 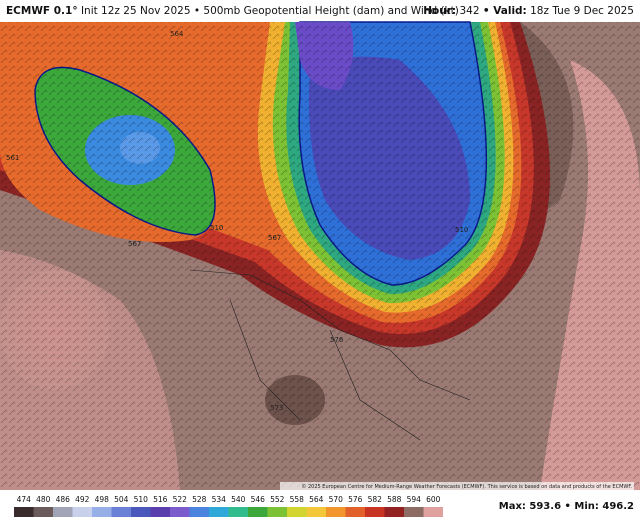 What do you see at coordinates (582, 11) in the screenshot?
I see `valid: 18z Tue 9 Dec 2025` at bounding box center [582, 11].